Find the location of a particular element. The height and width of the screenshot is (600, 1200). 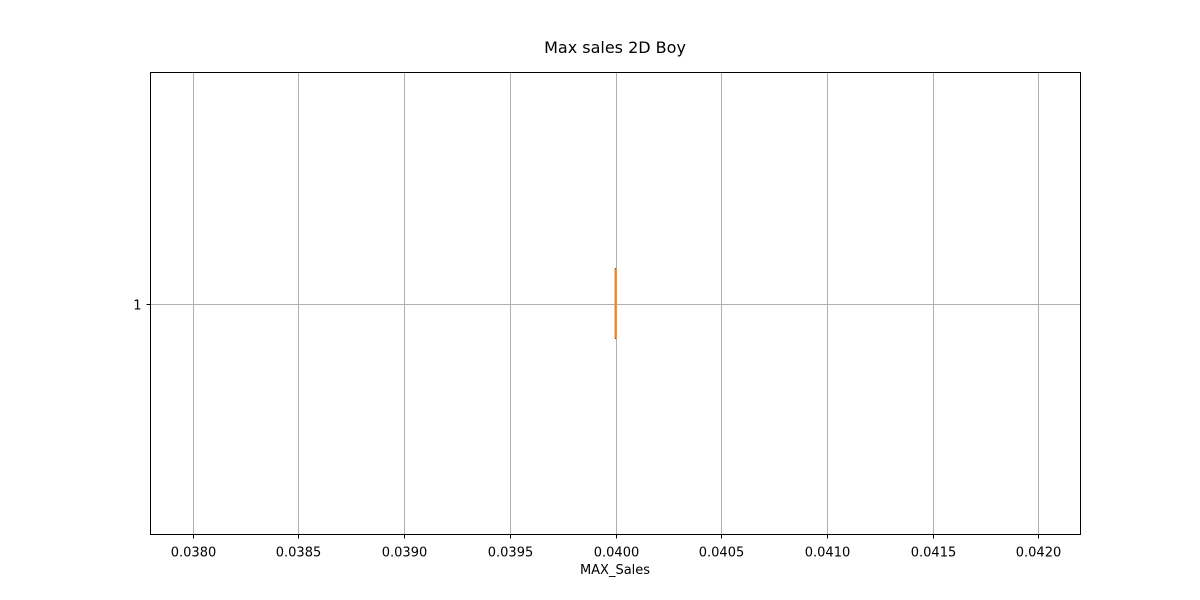

x-tick-label: 0.0400 is located at coordinates (617, 553).